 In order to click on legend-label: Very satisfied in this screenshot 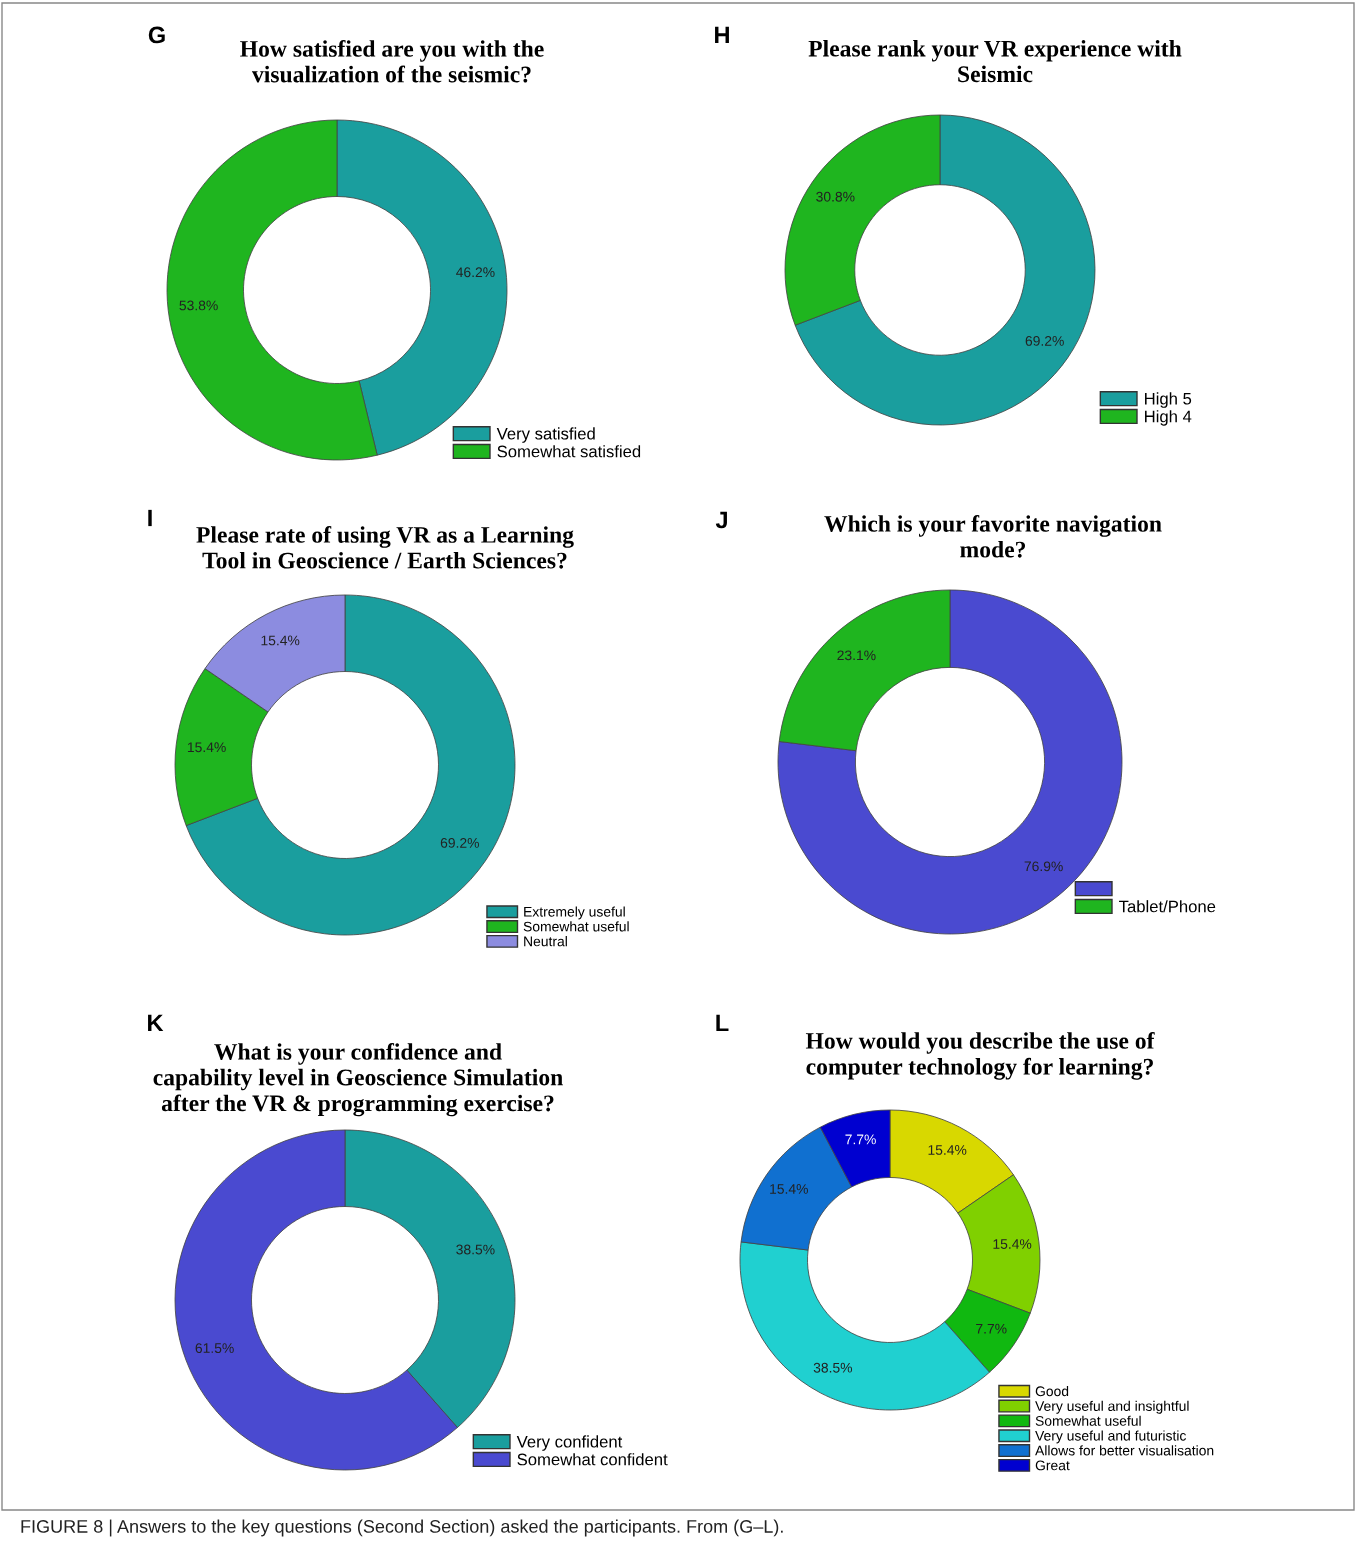, I will do `click(545, 435)`.